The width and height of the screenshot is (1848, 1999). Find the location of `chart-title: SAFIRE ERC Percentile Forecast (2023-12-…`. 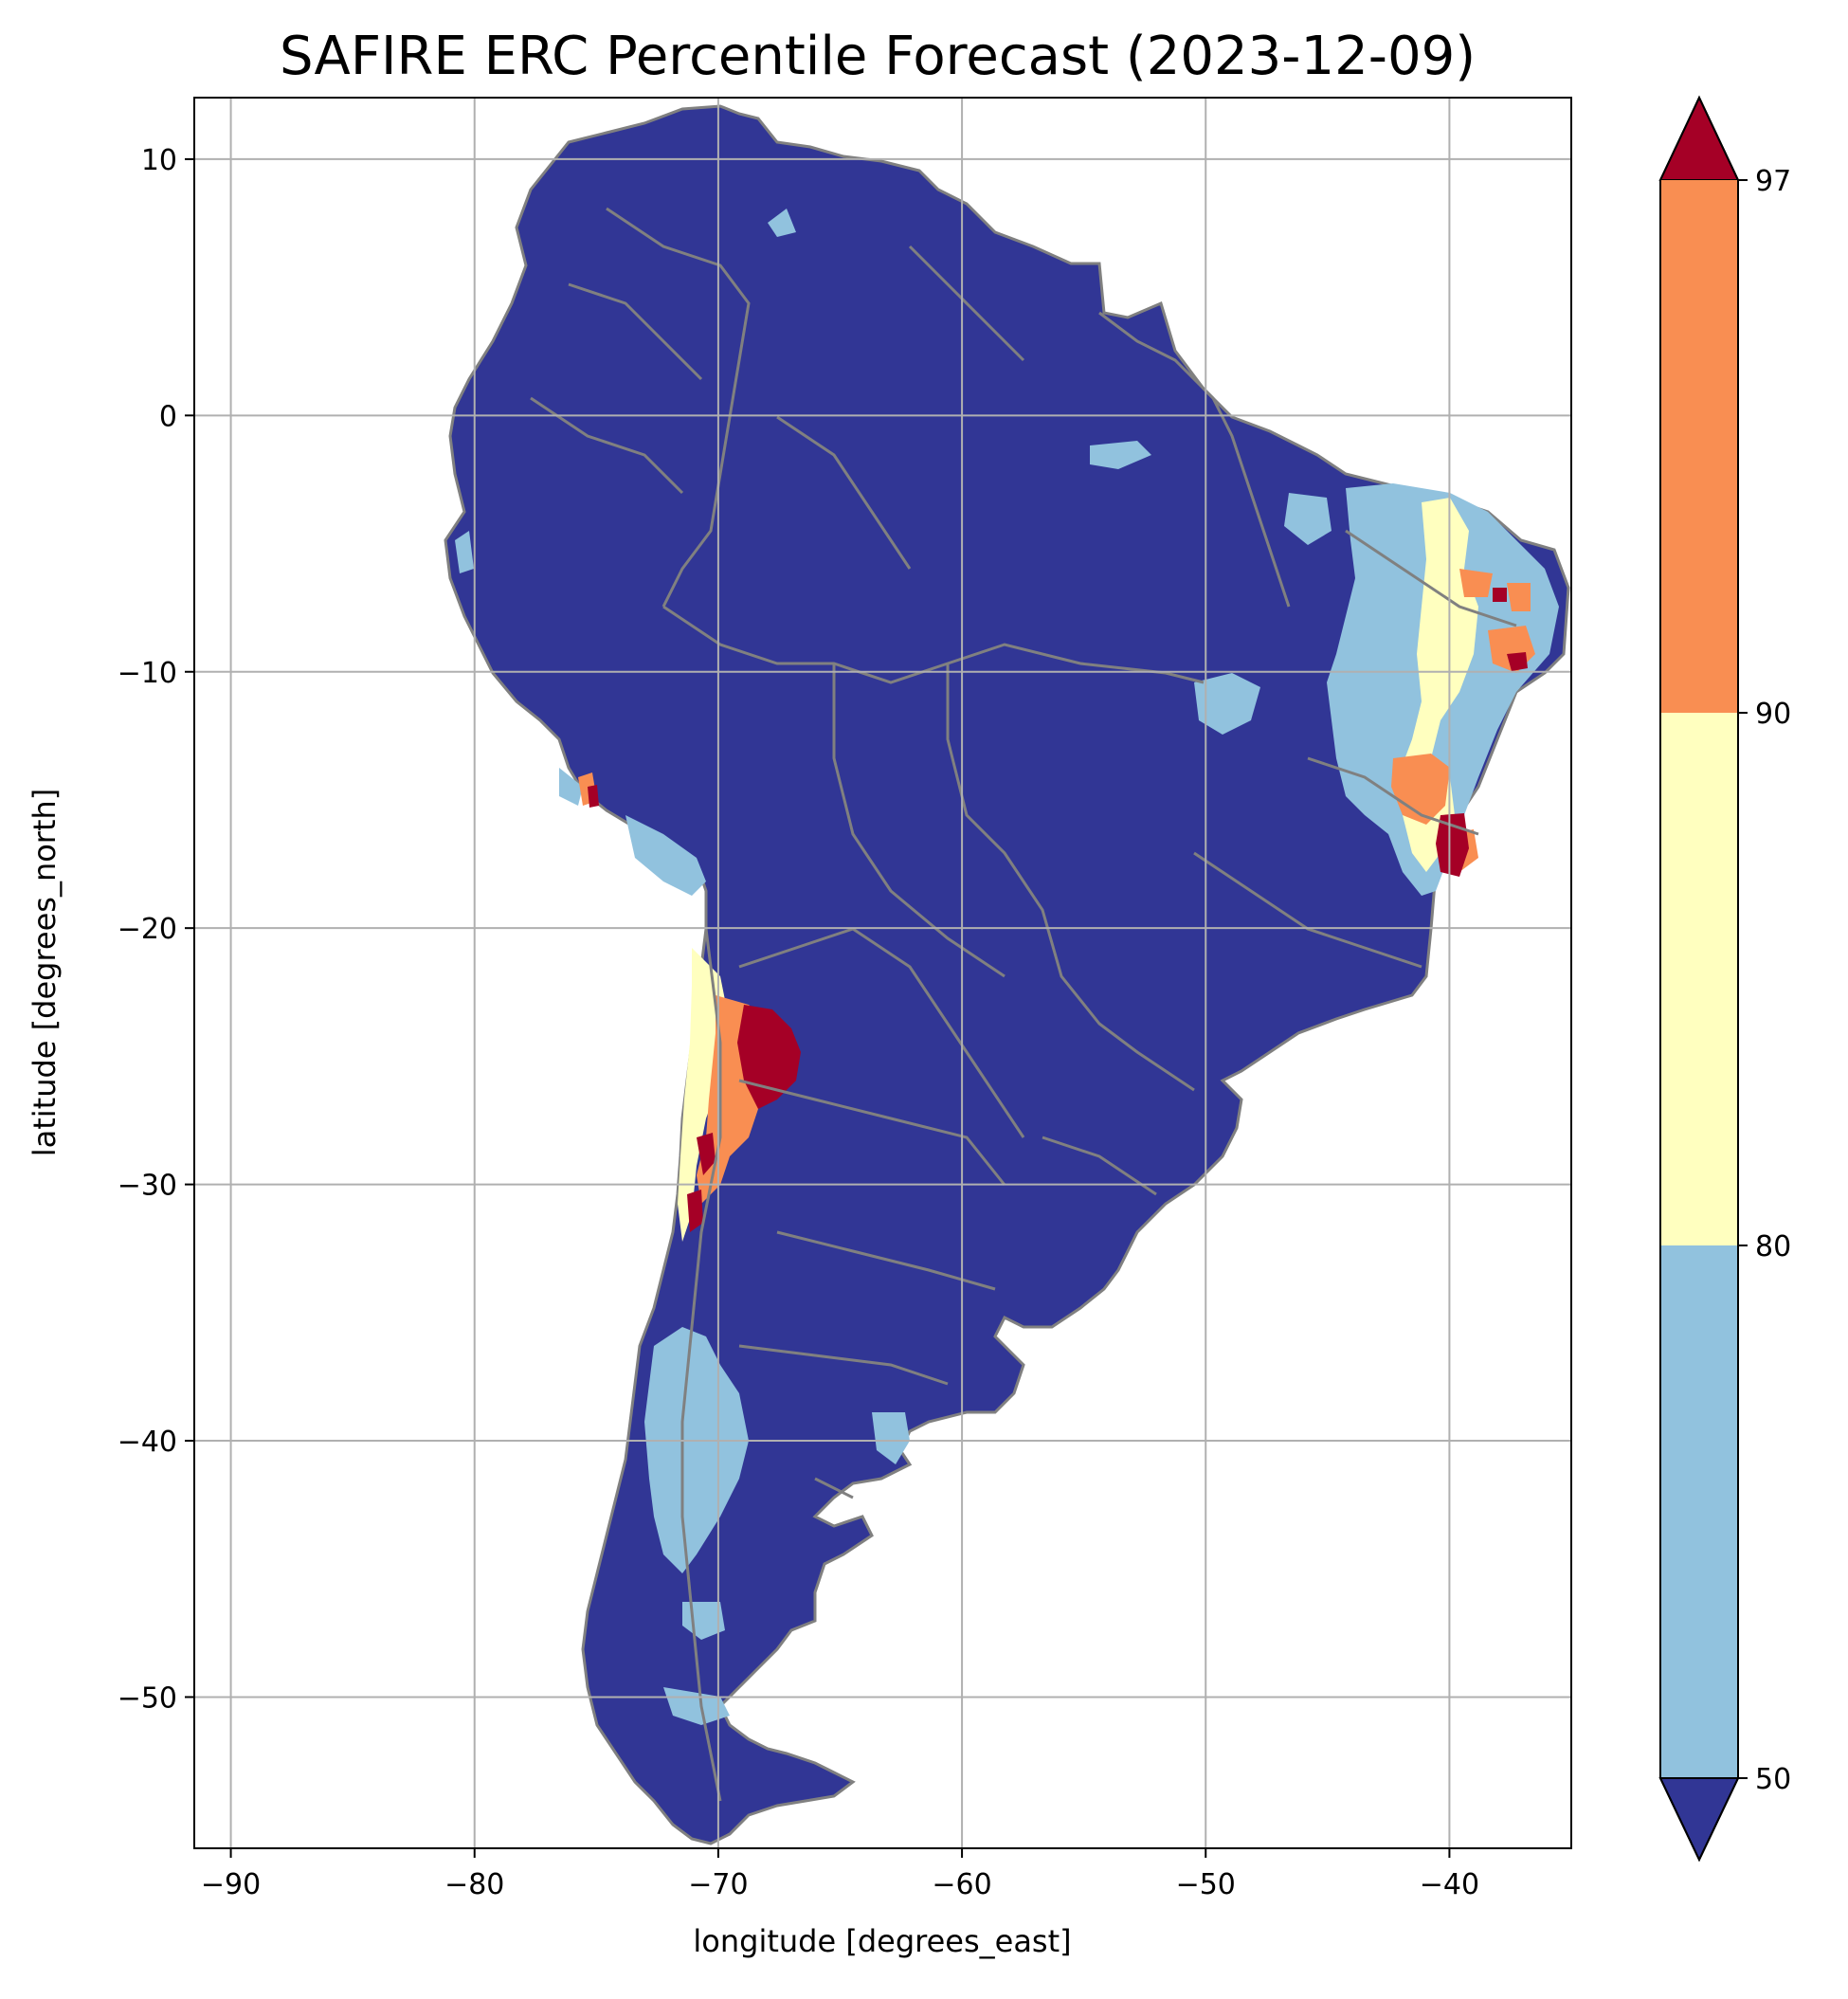

chart-title: SAFIRE ERC Percentile Forecast (2023-12-… is located at coordinates (878, 57).